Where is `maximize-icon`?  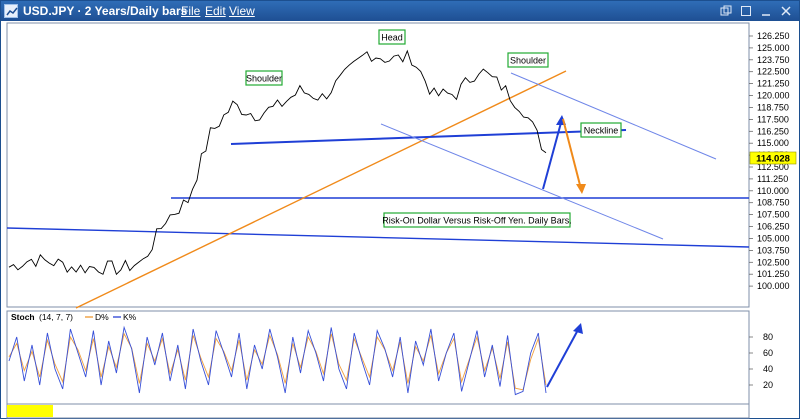 maximize-icon is located at coordinates (746, 11).